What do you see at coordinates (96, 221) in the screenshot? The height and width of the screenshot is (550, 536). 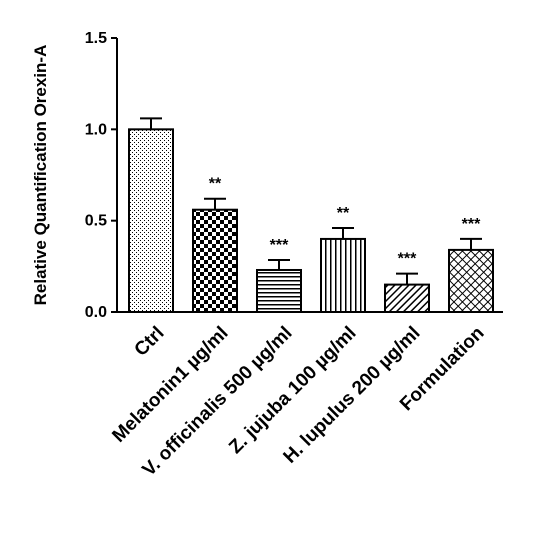 I see `y-tick-label: 0.5` at bounding box center [96, 221].